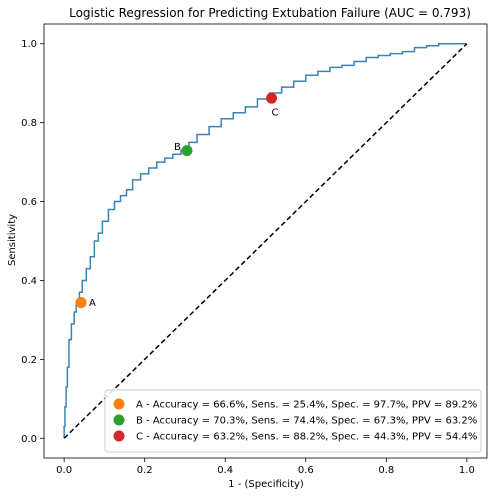 The width and height of the screenshot is (497, 496). Describe the element at coordinates (225, 470) in the screenshot. I see `x-tick-label: 0.4` at that location.